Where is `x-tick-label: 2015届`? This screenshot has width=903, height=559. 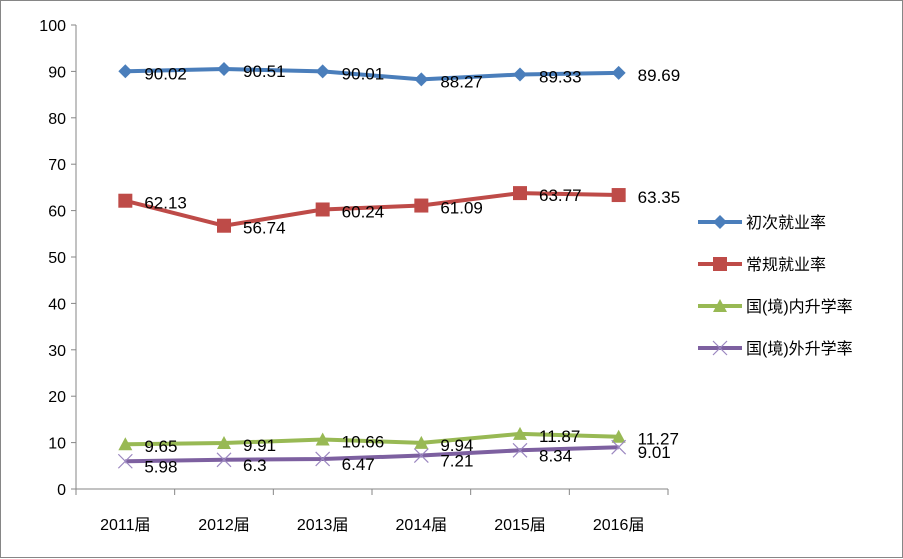
x-tick-label: 2015届 is located at coordinates (520, 525).